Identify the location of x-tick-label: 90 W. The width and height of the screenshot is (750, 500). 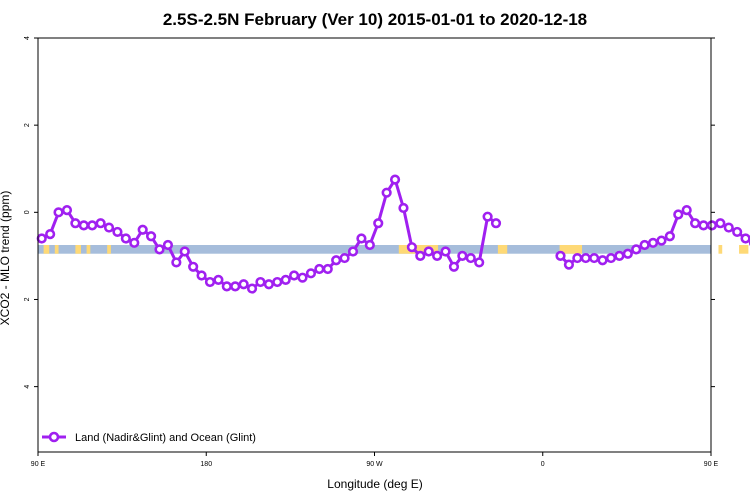
(374, 464).